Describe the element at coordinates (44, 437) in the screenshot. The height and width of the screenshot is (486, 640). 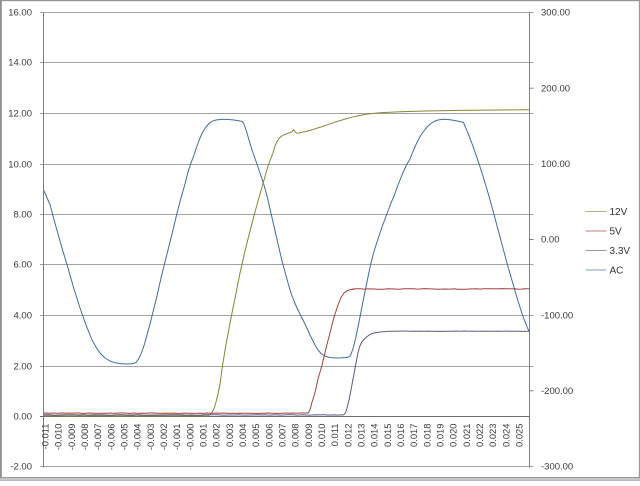
I see `svg-text: -0.011` at that location.